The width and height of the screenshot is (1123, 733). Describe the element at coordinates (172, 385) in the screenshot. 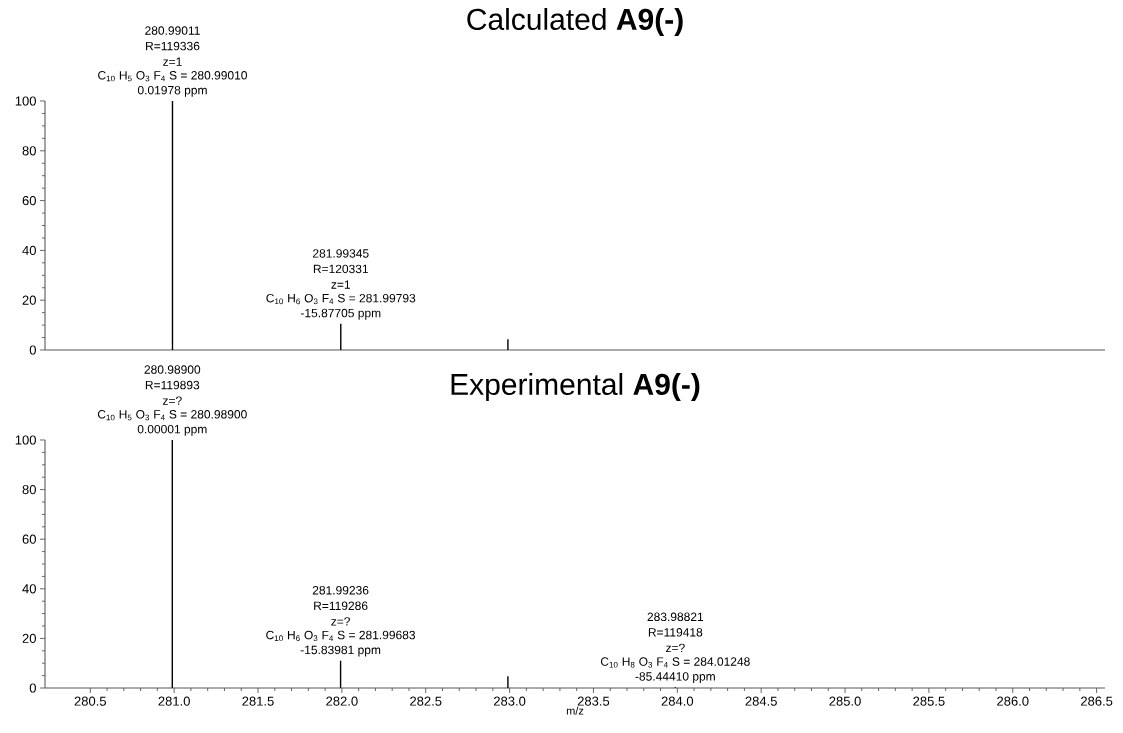

I see `text: R=119893` at that location.